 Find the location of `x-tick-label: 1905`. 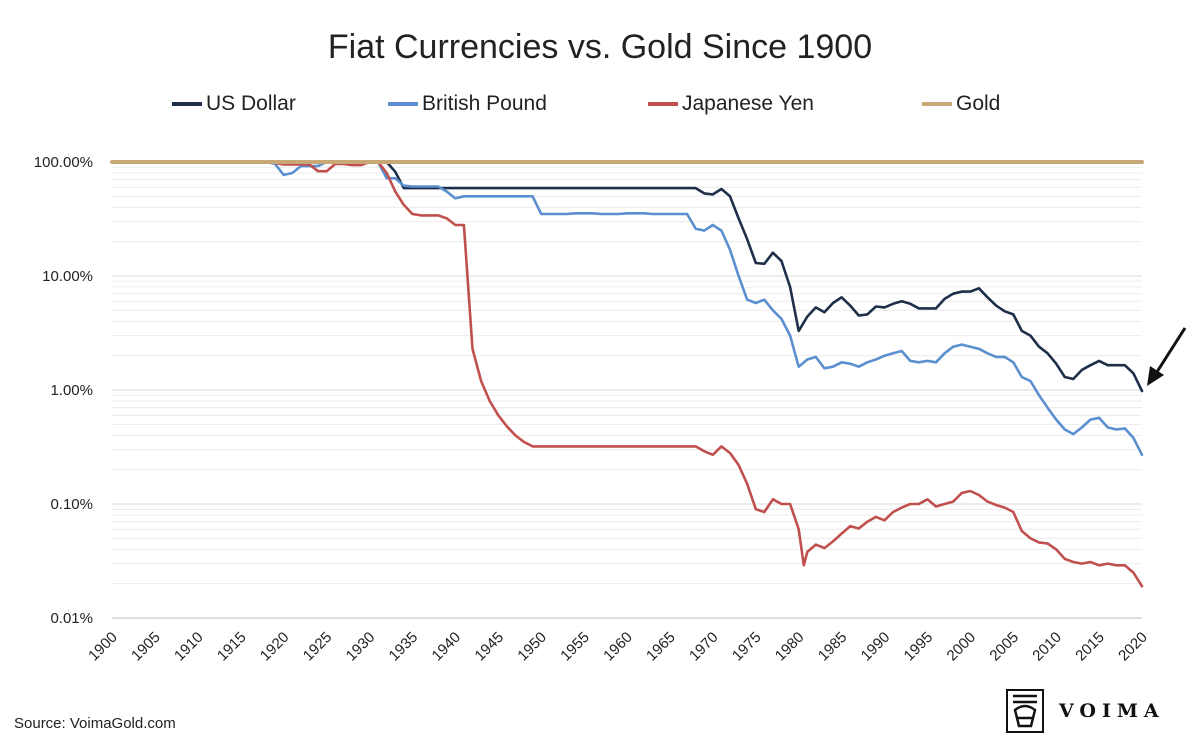

x-tick-label: 1905 is located at coordinates (146, 647).